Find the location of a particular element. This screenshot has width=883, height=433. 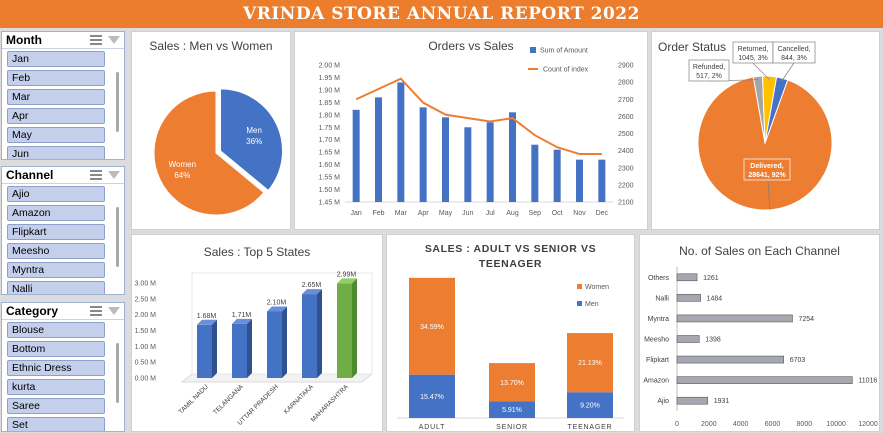

slicer-item: Flipkart is located at coordinates (56, 232).